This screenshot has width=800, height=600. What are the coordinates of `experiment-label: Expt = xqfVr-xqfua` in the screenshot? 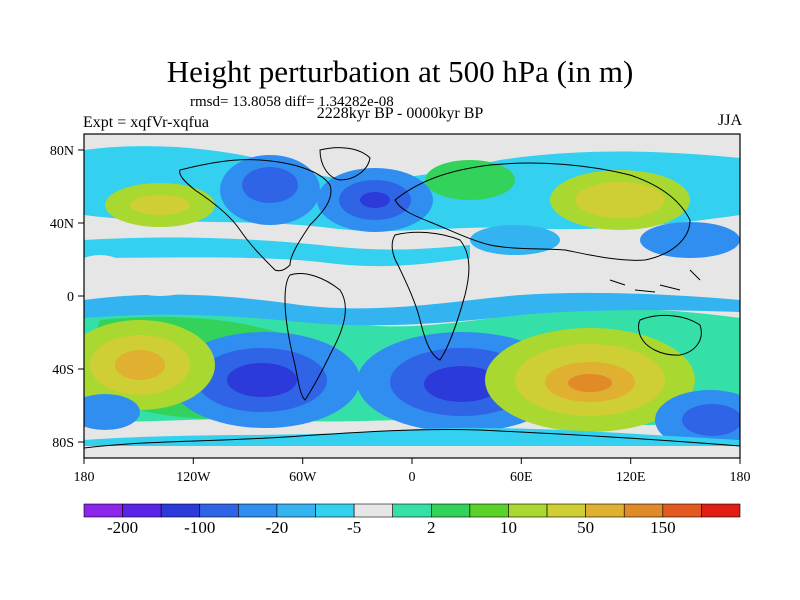 It's located at (146, 122).